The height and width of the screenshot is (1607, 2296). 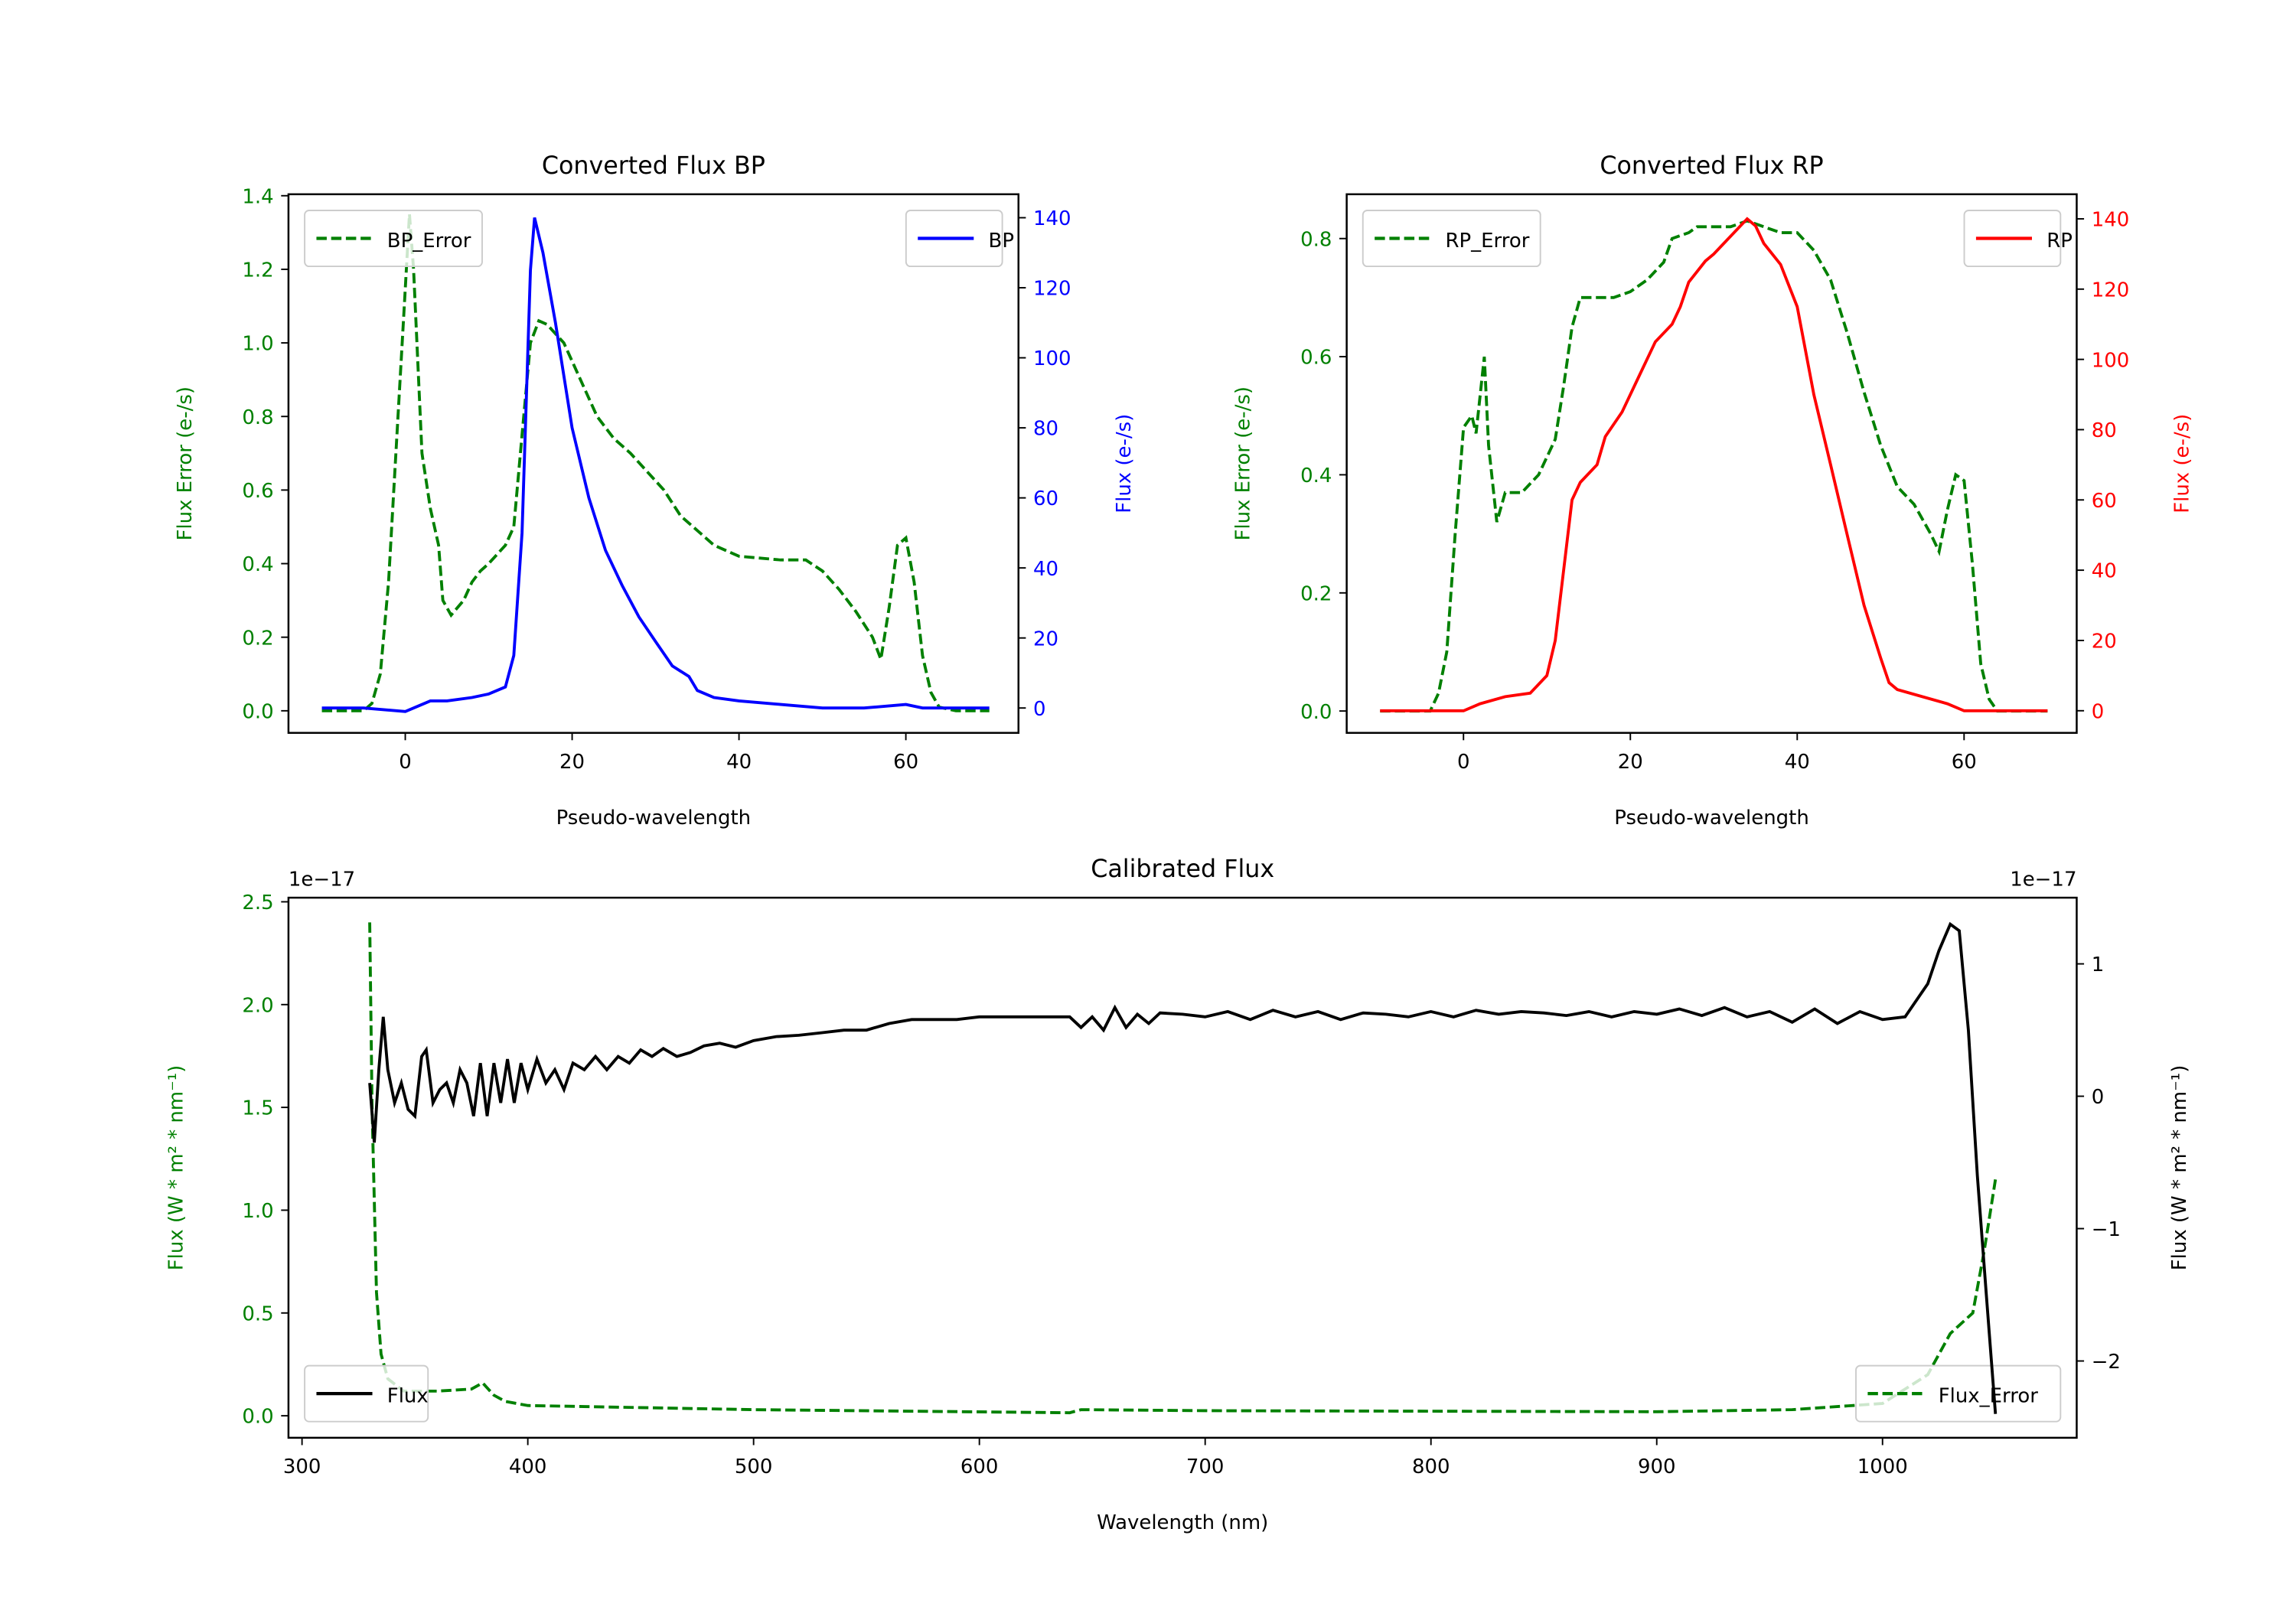 I want to click on legend-label: Flux_Error, so click(x=1989, y=1396).